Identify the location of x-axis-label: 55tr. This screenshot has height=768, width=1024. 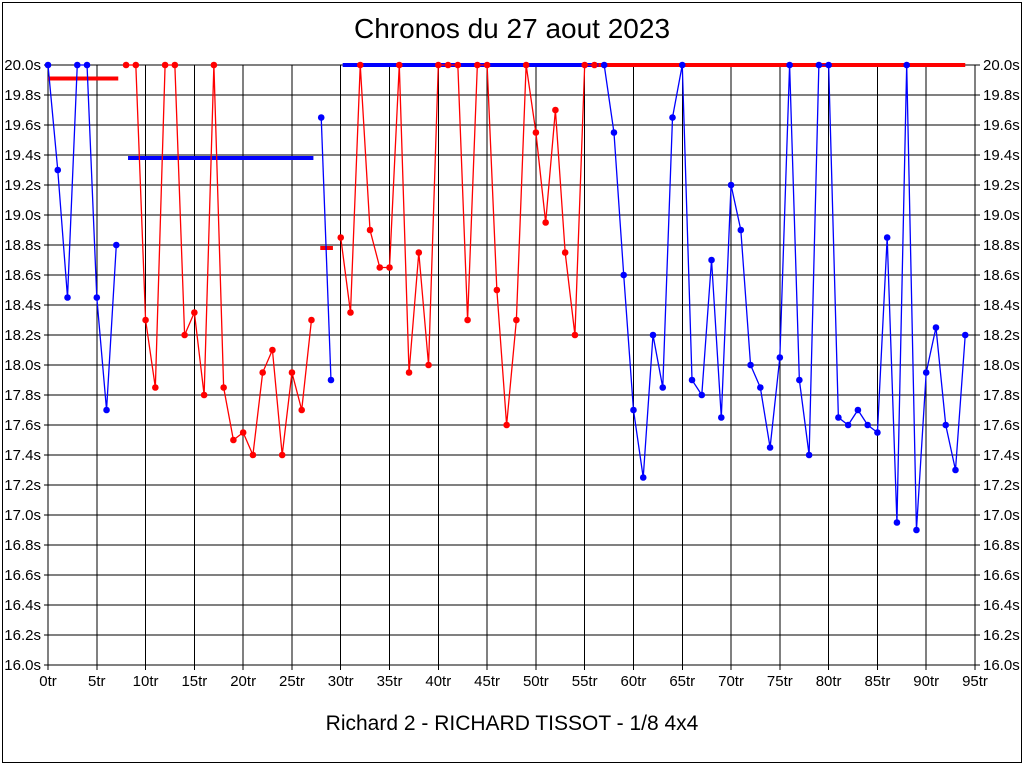
(585, 681).